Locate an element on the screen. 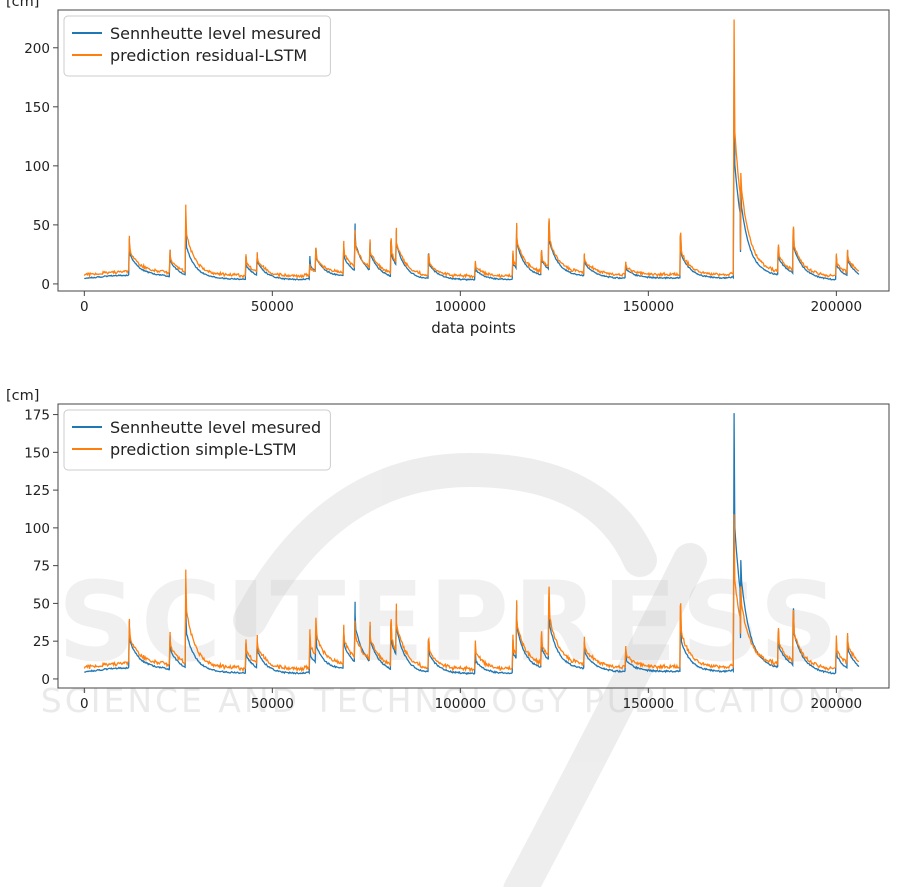 The image size is (901, 887). x-axis-label: data points is located at coordinates (473, 328).